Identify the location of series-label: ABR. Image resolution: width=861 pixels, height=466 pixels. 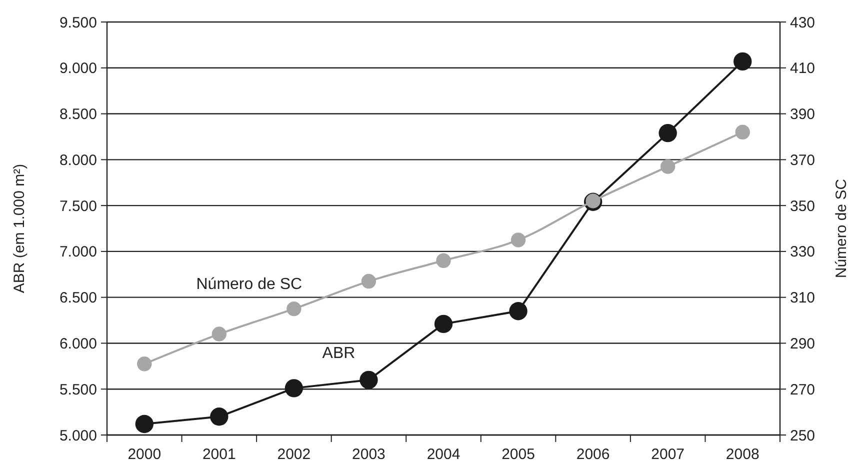
(339, 353).